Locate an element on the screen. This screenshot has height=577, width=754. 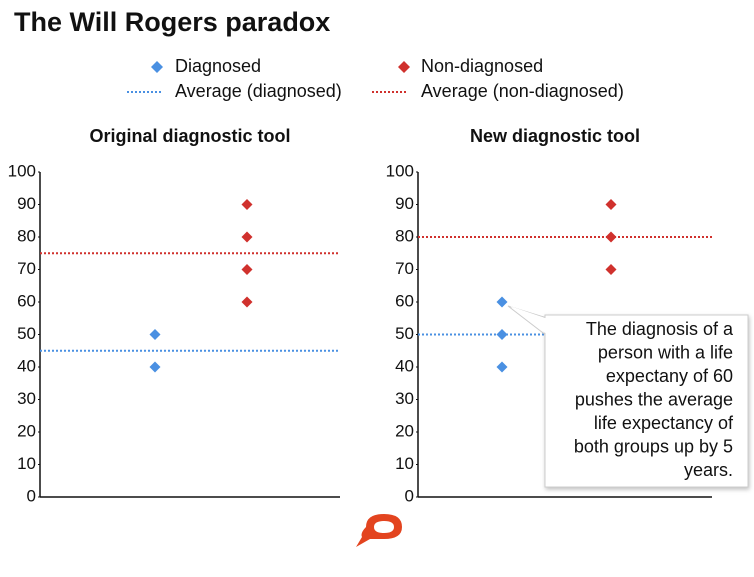
annotation-text: both groups up by 5 is located at coordinates (653, 446).